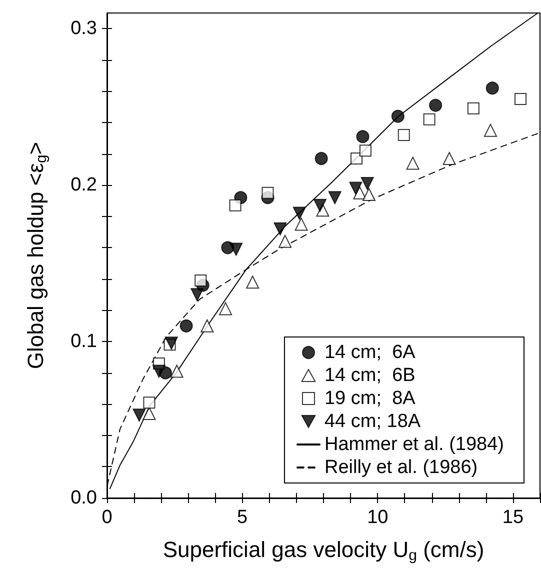 This screenshot has width=541, height=568. Describe the element at coordinates (370, 352) in the screenshot. I see `legend-label: 14 cm; 6A` at that location.